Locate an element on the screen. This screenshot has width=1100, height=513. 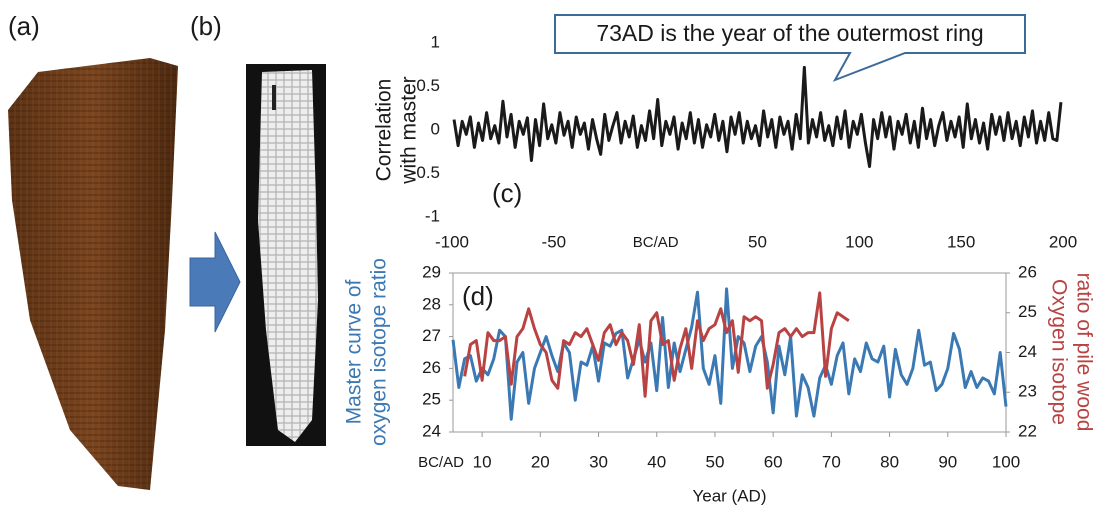
annotation: 73AD is the year of the outermost ring is located at coordinates (789, 33).